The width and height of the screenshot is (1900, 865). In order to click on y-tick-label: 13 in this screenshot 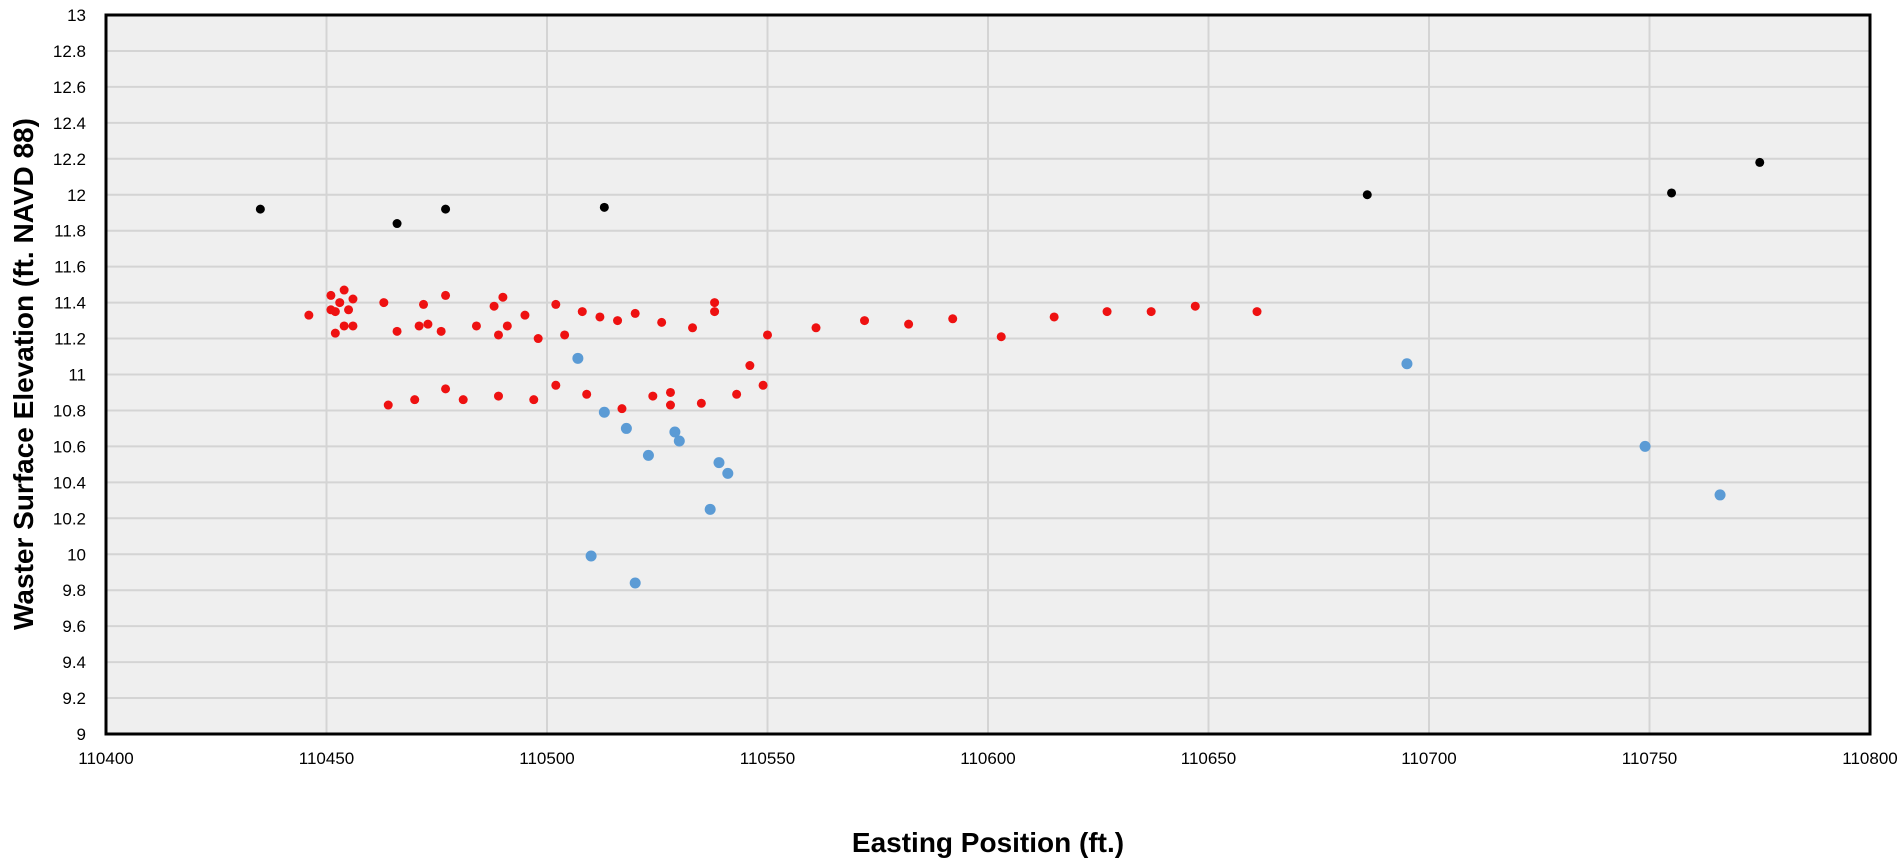, I will do `click(76, 15)`.